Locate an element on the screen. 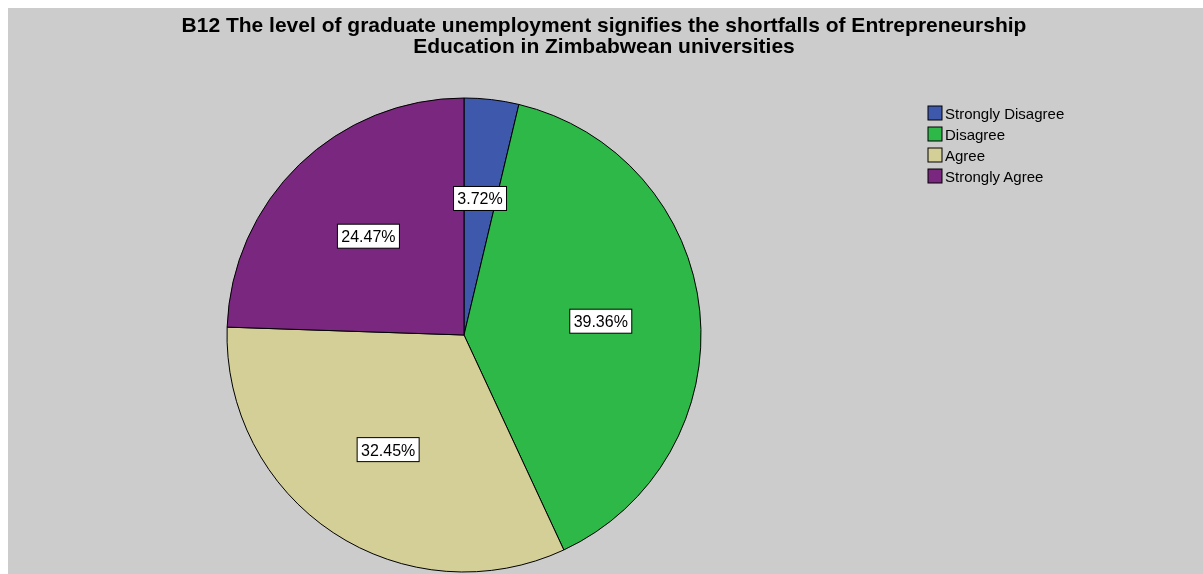 Image resolution: width=1203 pixels, height=574 pixels. legend-label: Strongly Agree is located at coordinates (994, 176).